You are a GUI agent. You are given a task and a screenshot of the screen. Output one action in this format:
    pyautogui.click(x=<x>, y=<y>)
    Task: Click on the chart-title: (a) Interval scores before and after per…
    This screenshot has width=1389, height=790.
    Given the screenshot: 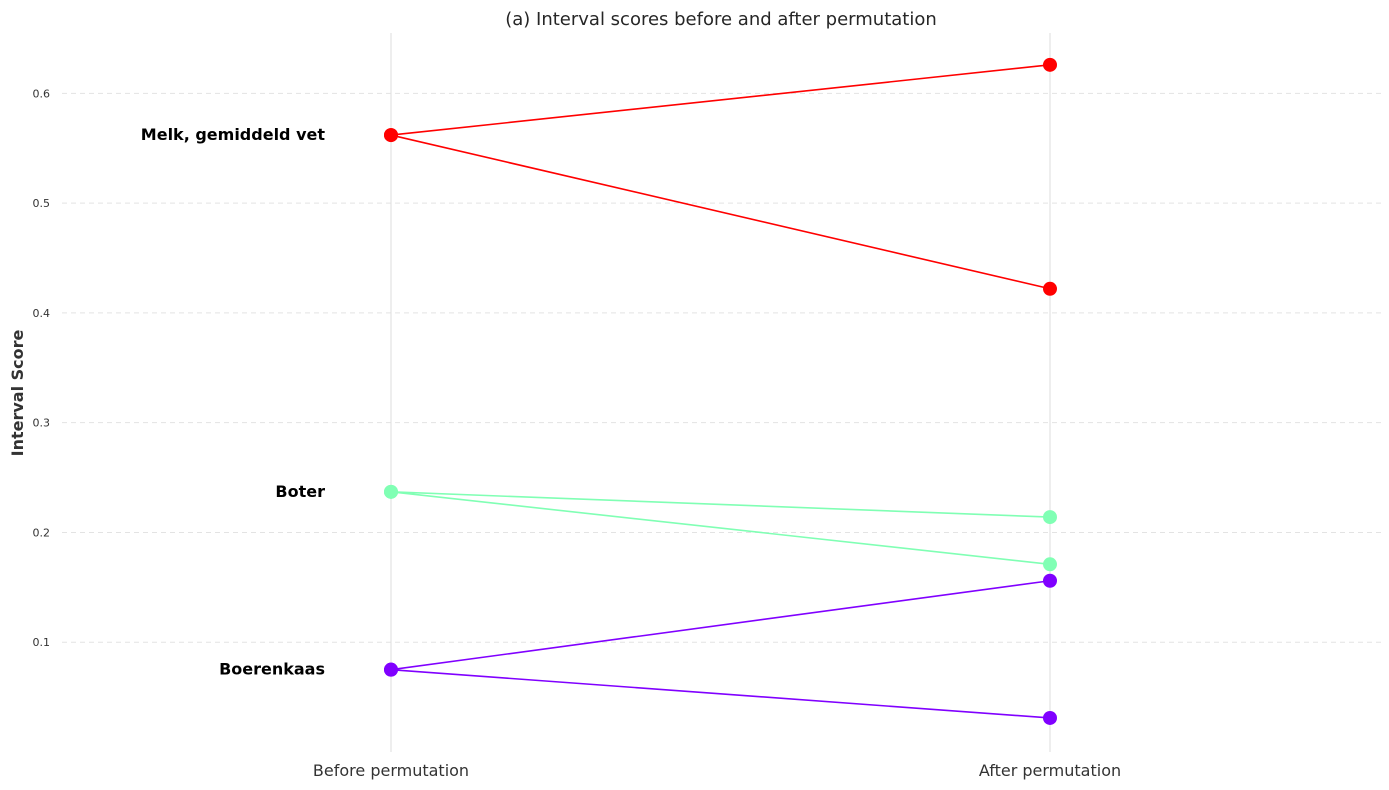 What is the action you would take?
    pyautogui.click(x=721, y=19)
    